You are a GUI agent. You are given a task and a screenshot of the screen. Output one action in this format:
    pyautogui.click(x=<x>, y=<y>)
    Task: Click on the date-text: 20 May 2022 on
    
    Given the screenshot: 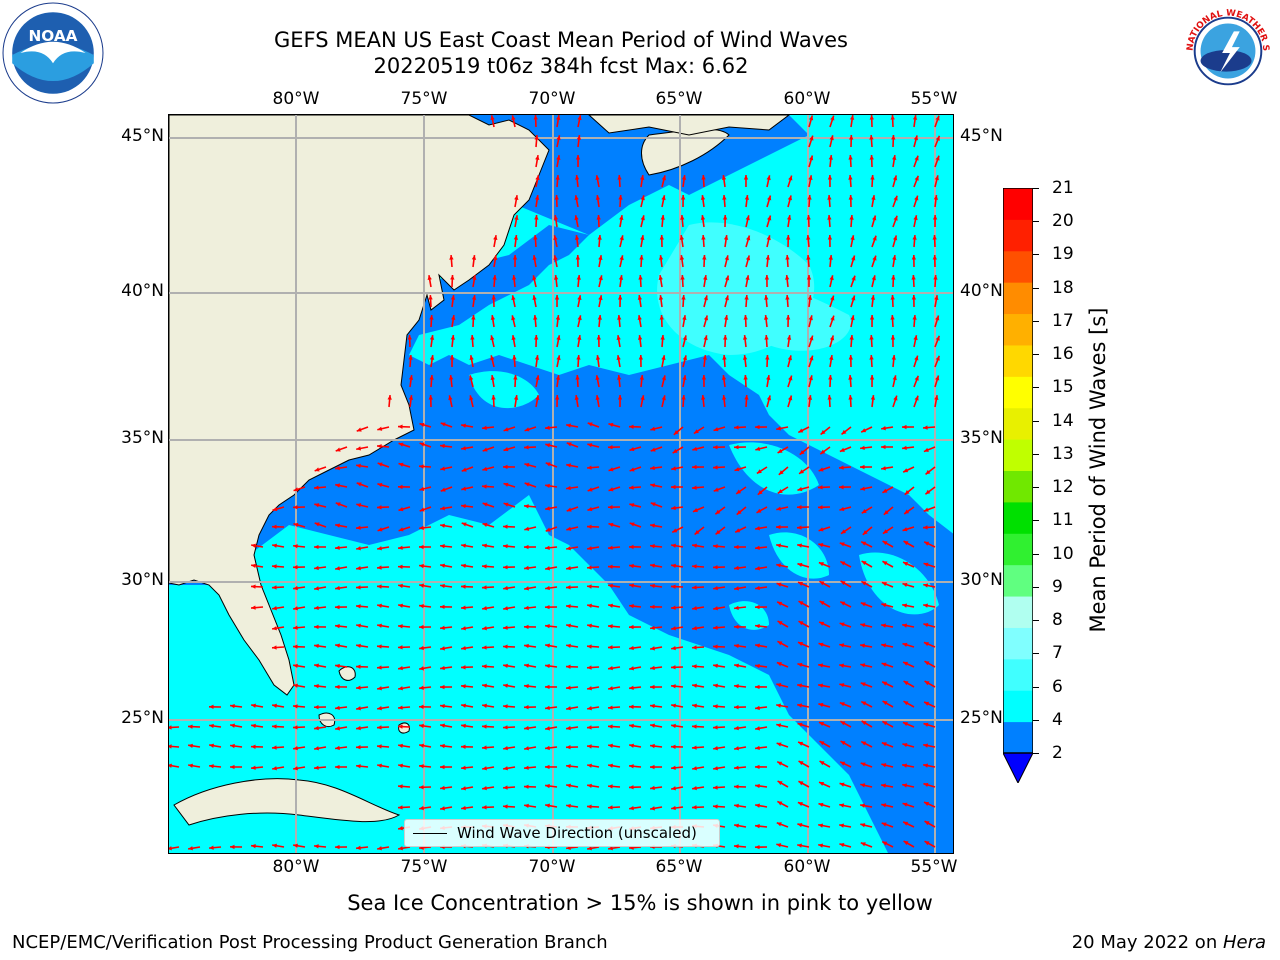 What is the action you would take?
    pyautogui.click(x=1147, y=942)
    